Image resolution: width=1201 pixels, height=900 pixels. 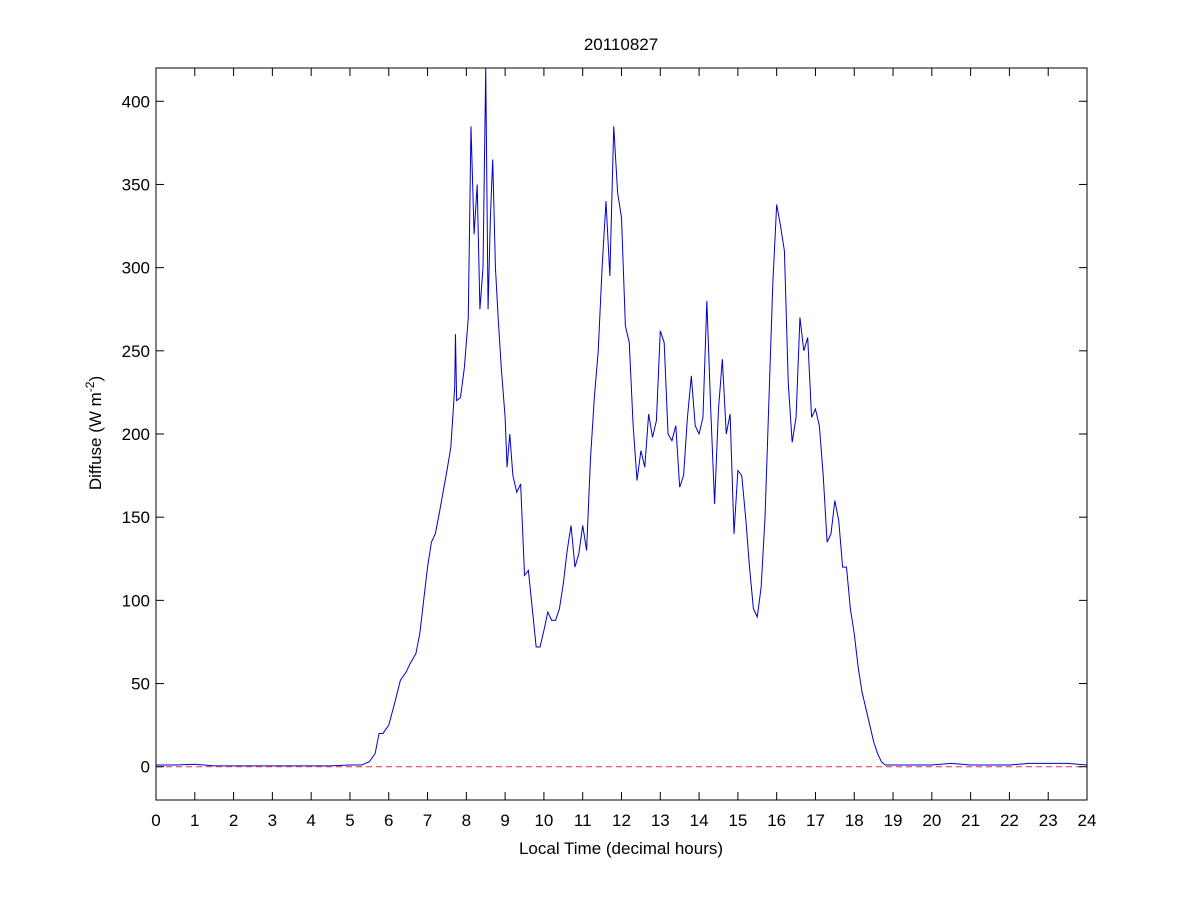 What do you see at coordinates (621, 44) in the screenshot?
I see `chart-title: 20110827` at bounding box center [621, 44].